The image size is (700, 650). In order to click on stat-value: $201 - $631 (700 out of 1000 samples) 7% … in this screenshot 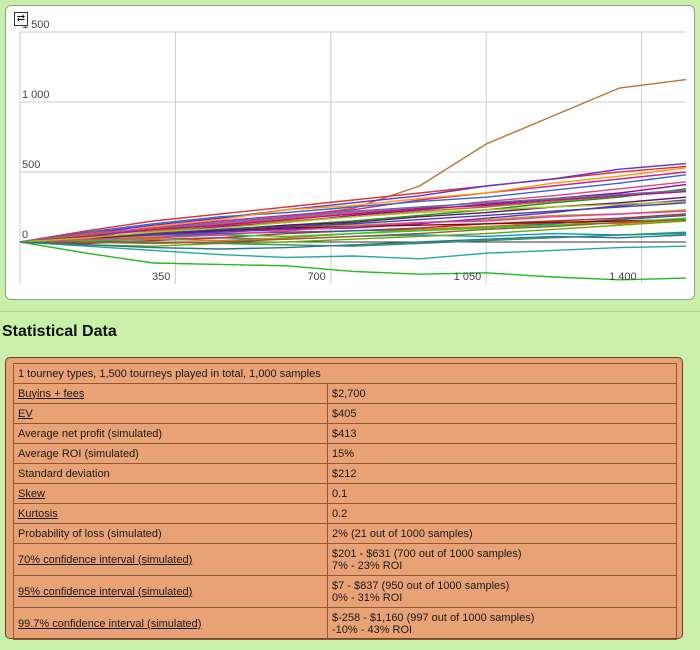, I will do `click(502, 559)`.